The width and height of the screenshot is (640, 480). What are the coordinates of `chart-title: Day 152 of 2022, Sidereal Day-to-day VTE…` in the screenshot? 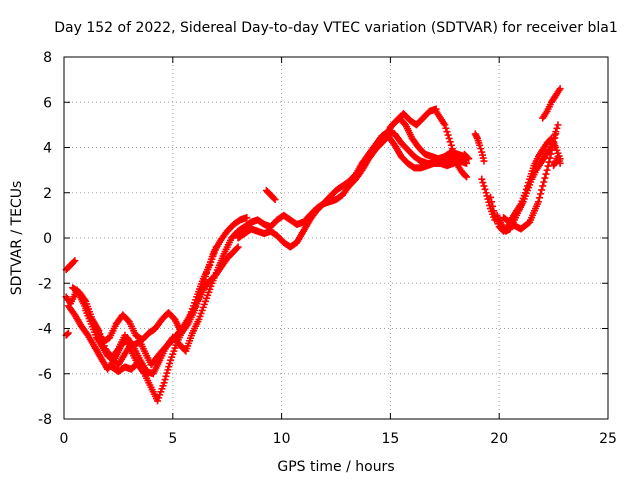 It's located at (335, 28).